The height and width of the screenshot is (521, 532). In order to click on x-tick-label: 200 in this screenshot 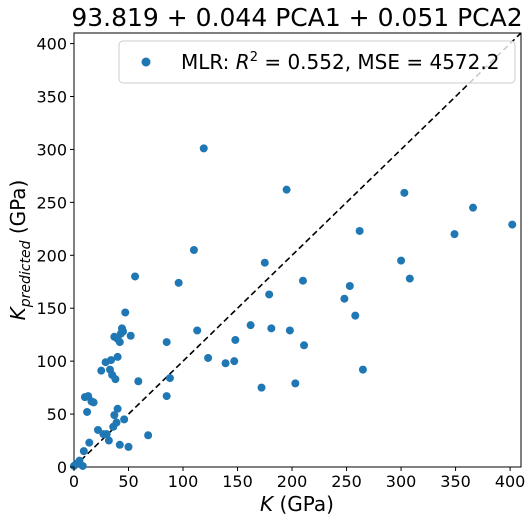, I will do `click(292, 481)`.